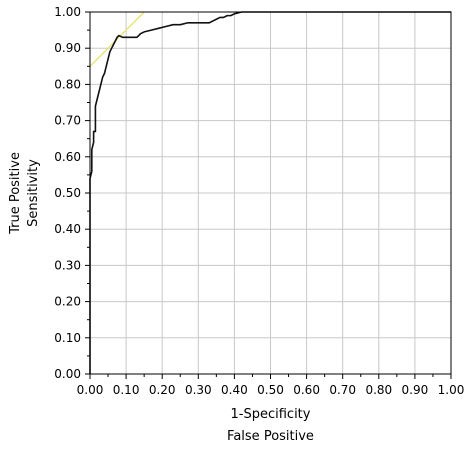 The height and width of the screenshot is (449, 474). I want to click on x-tick-label: 1.00, so click(451, 390).